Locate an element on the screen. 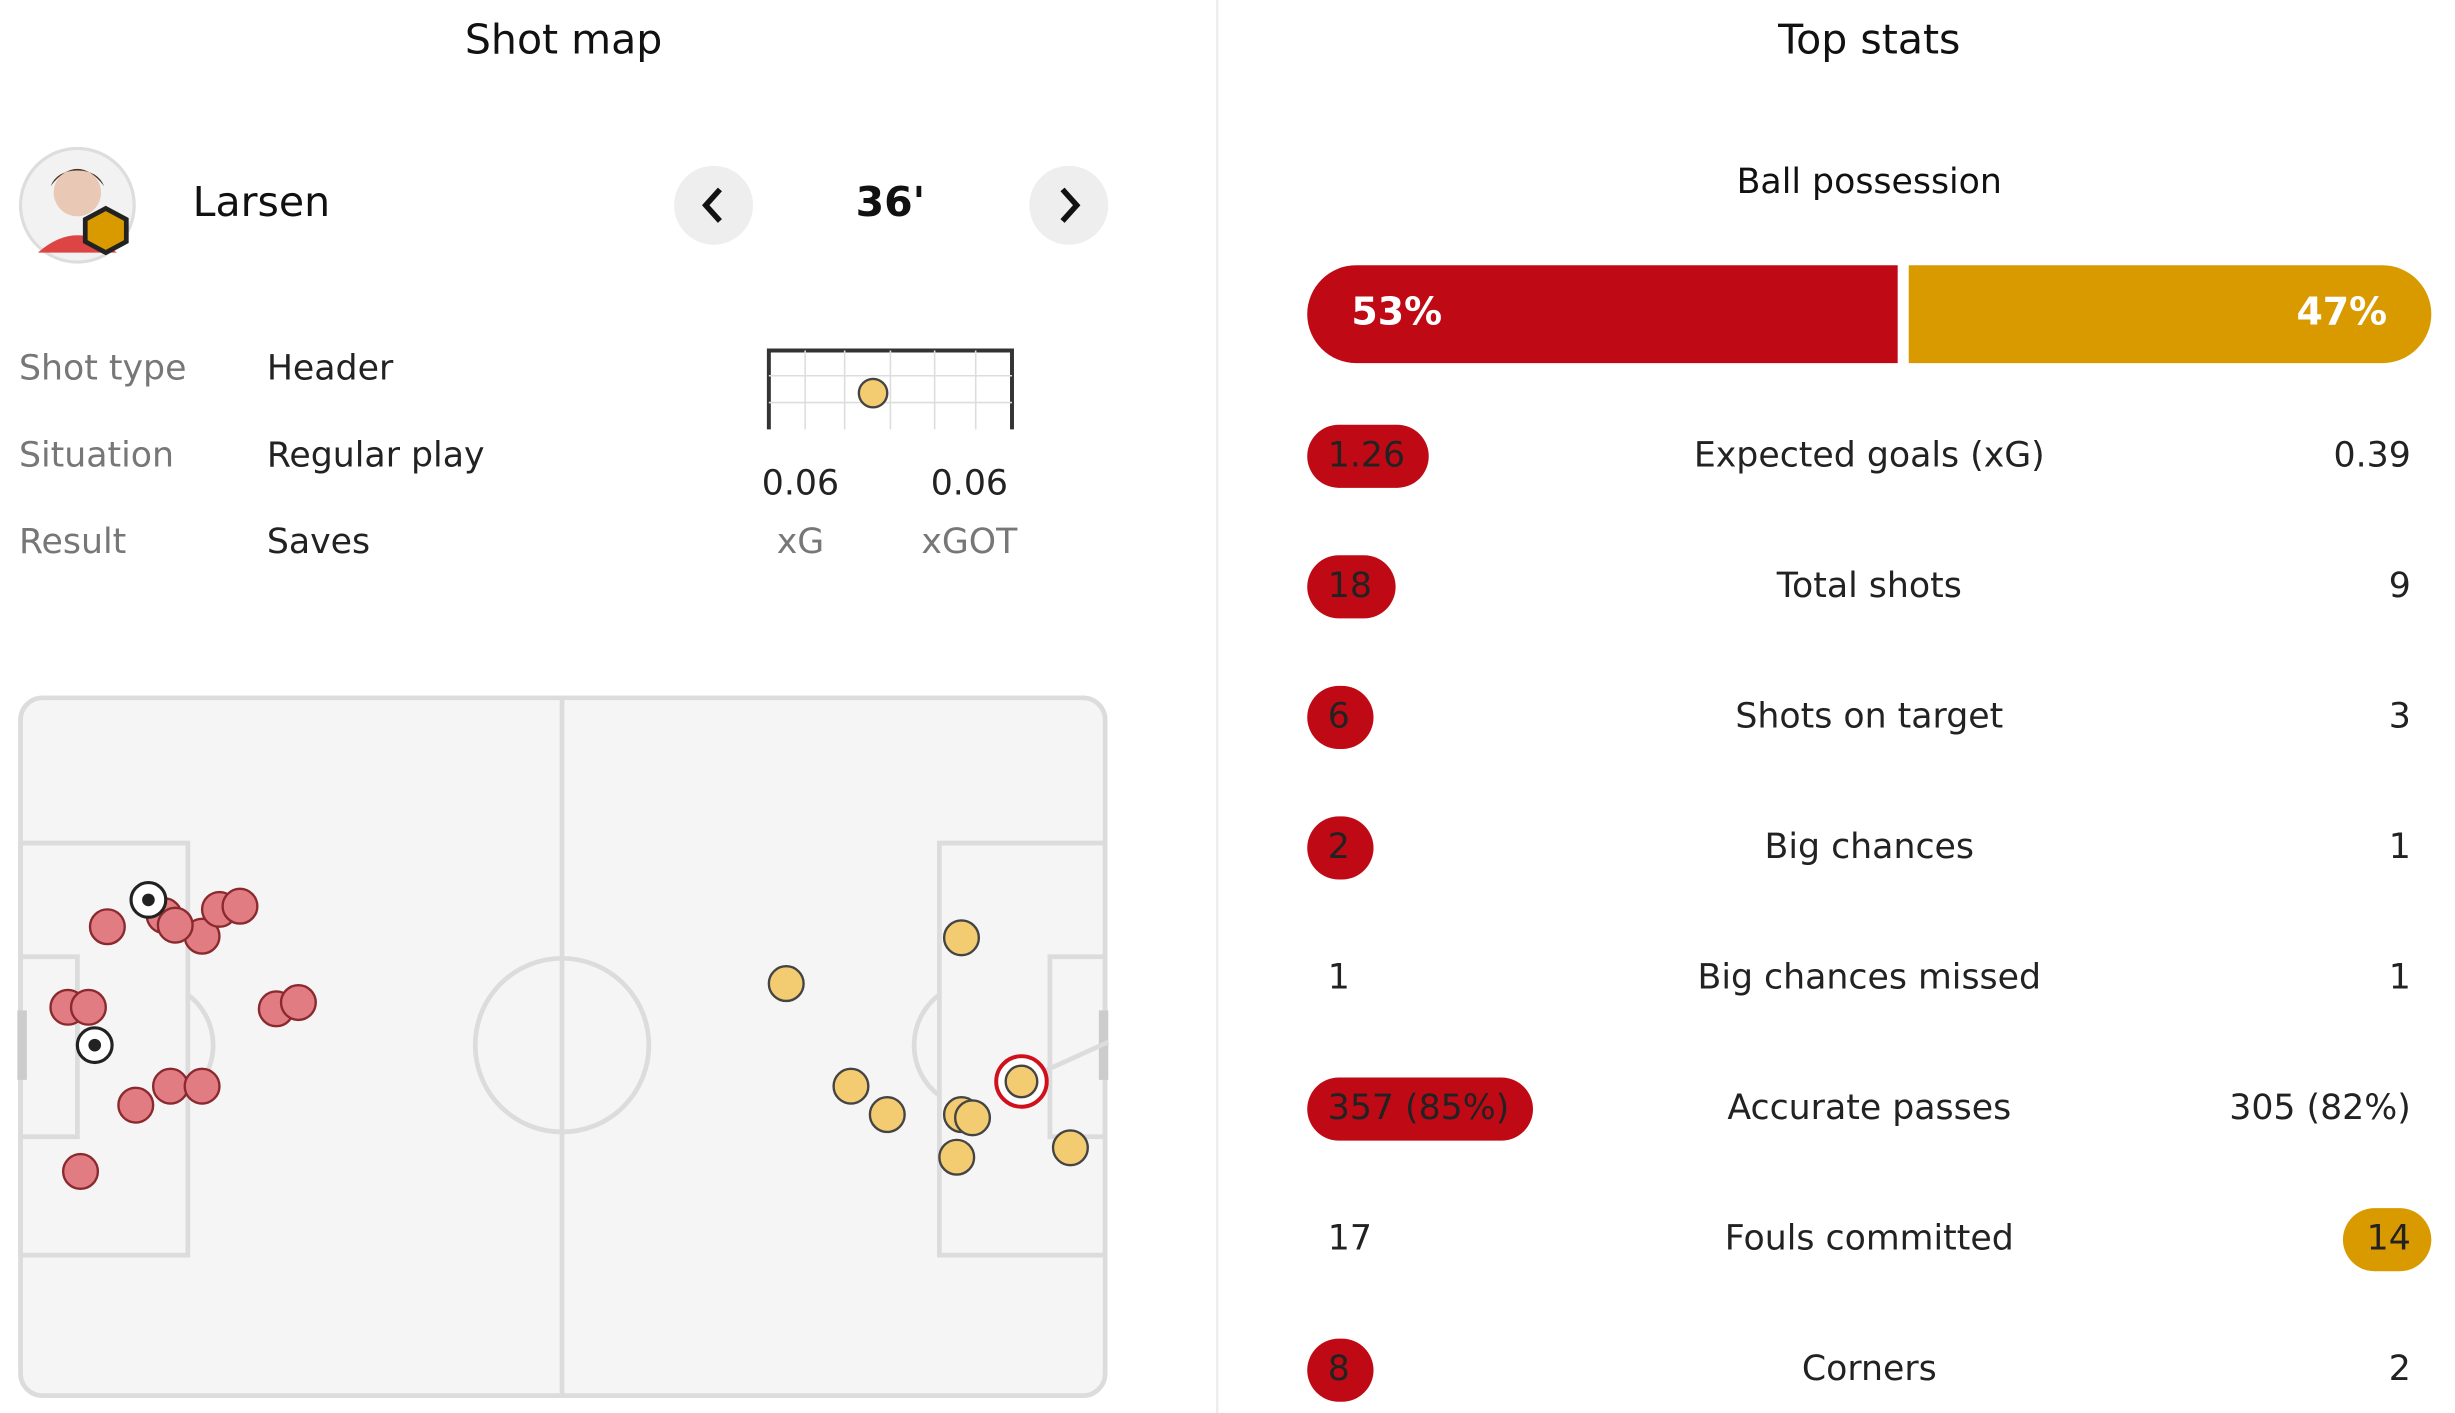 Image resolution: width=2455 pixels, height=1413 pixels. stat-value: 0.39 is located at coordinates (2371, 455).